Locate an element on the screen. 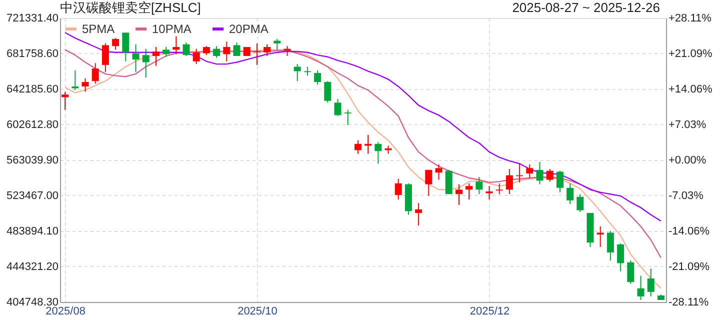  y2-tick-label: +21.09% is located at coordinates (690, 54).